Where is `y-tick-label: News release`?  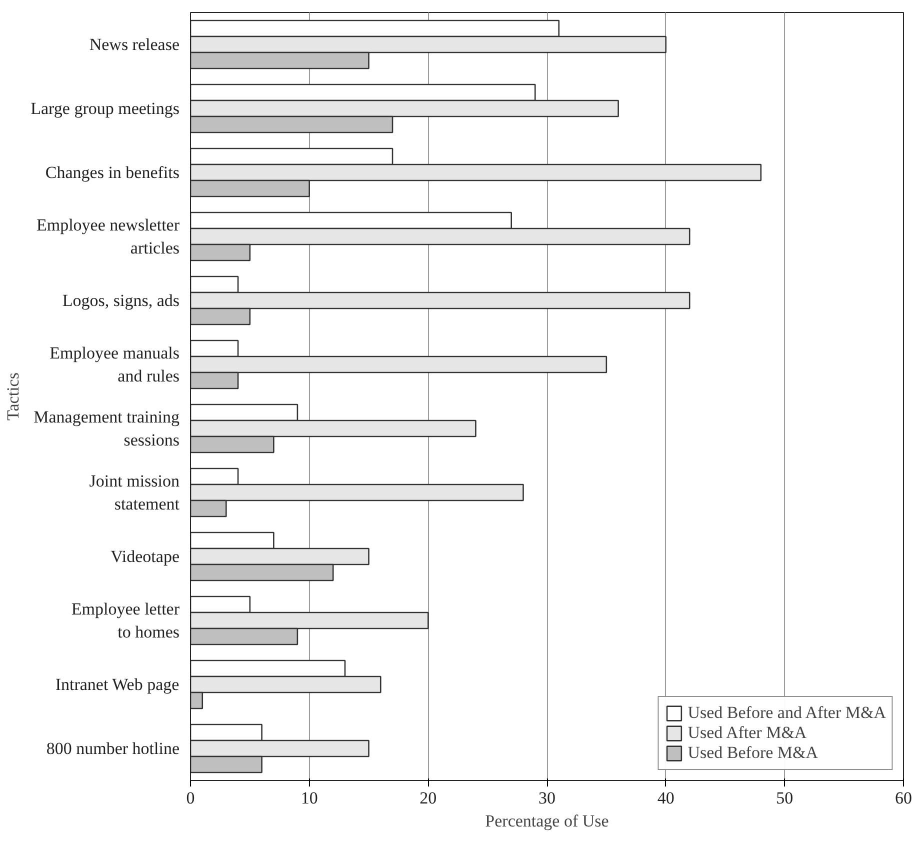 y-tick-label: News release is located at coordinates (134, 44).